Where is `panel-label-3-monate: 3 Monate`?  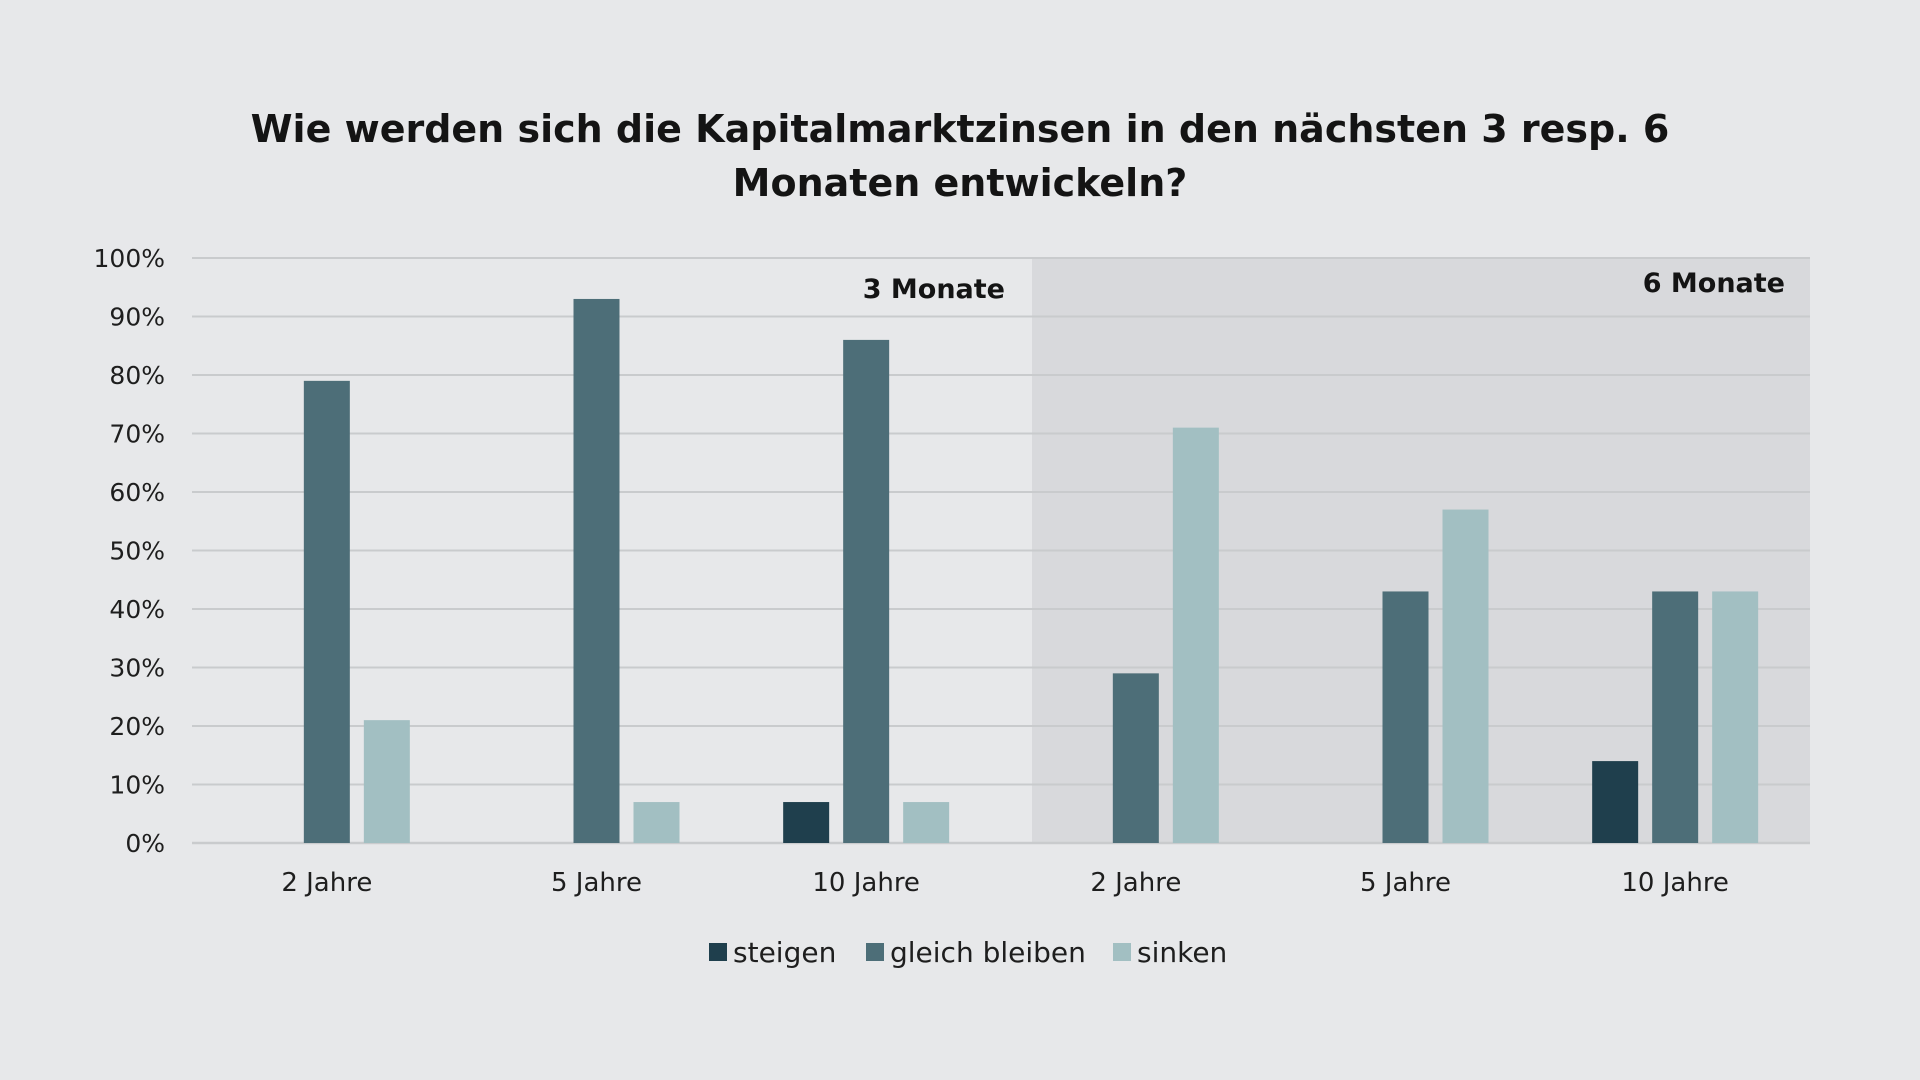
panel-label-3-monate: 3 Monate is located at coordinates (934, 289).